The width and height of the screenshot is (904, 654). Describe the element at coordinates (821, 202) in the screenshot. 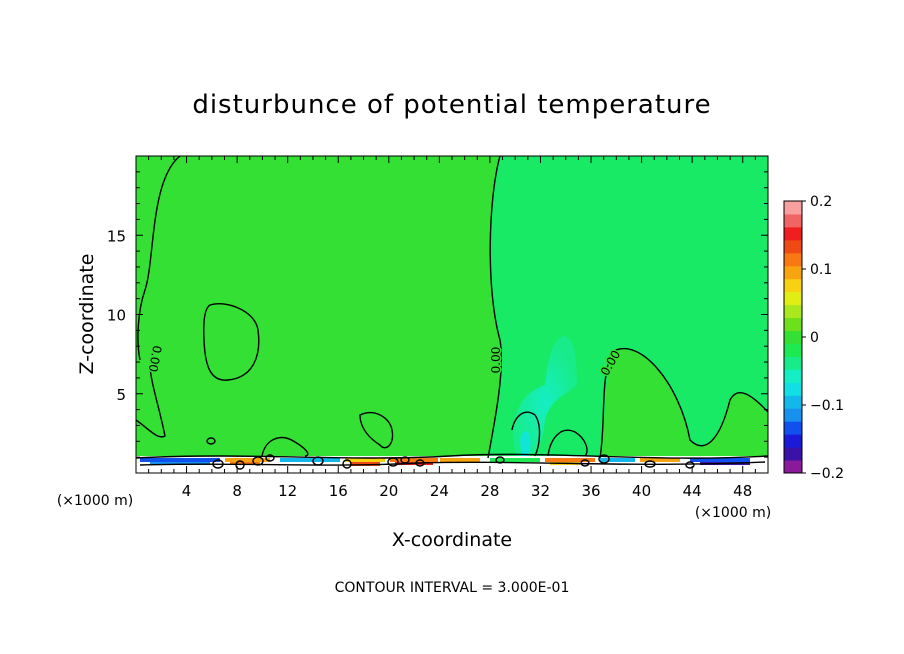

I see `colorbar-tick-label: 0.2` at that location.